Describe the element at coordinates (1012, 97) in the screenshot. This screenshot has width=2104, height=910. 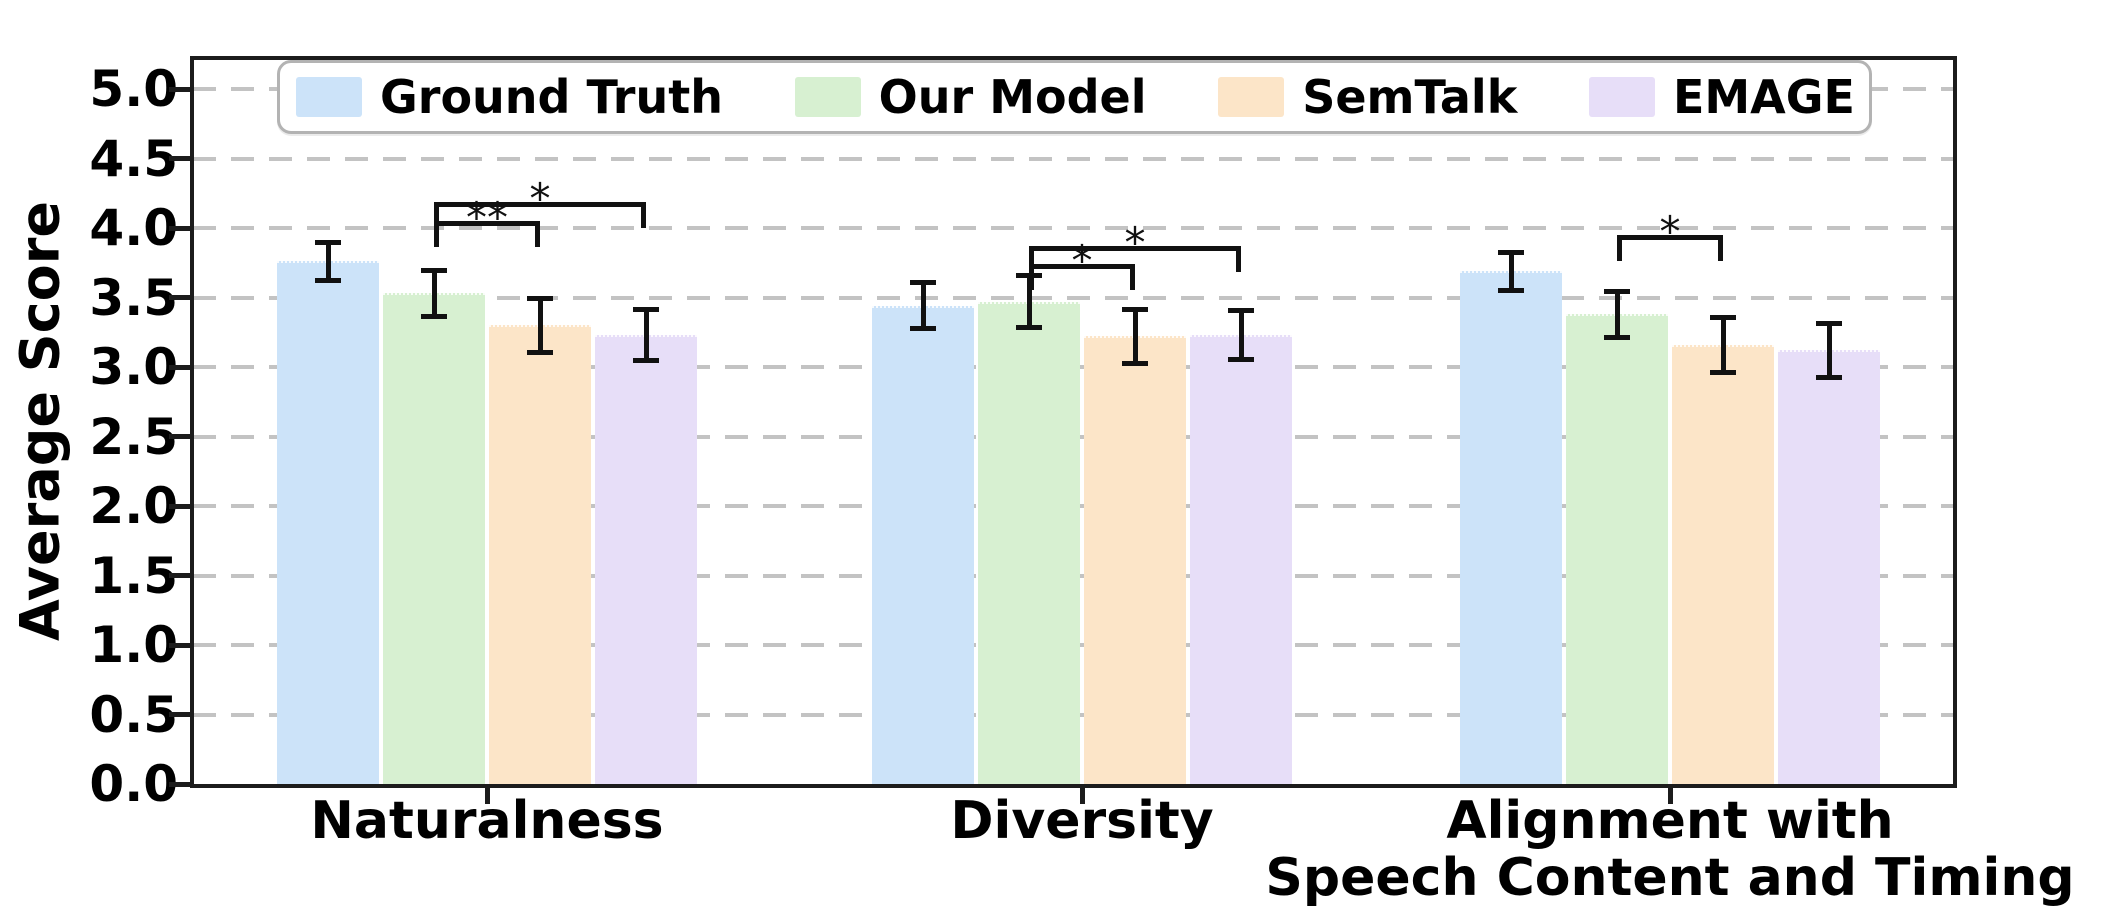
I see `legend-label-our-model: Our Model` at that location.